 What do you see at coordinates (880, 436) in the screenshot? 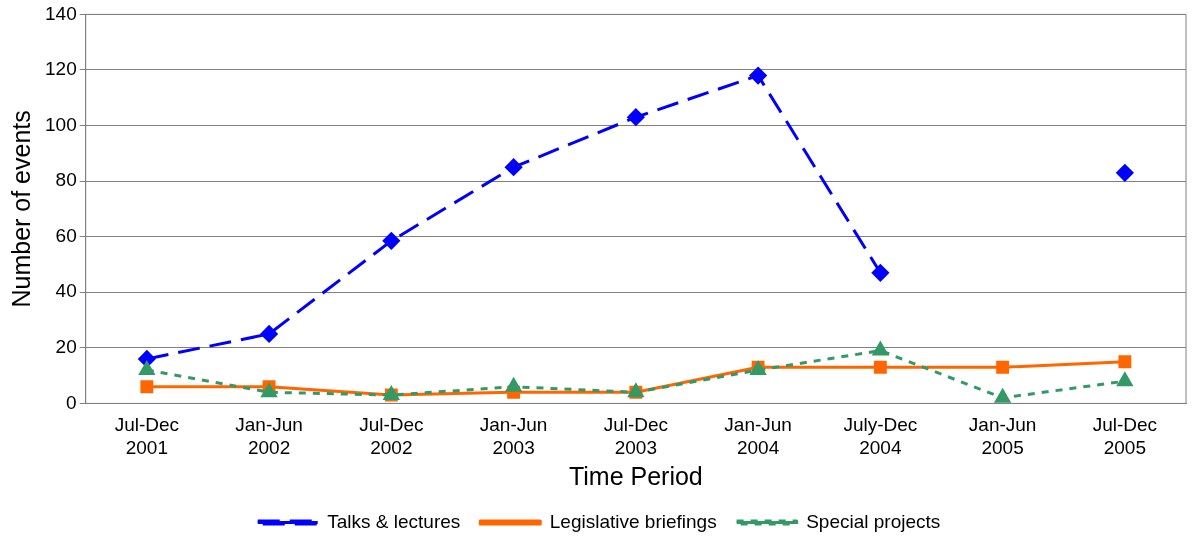
I see `x-tick-label: July-Dec 2004` at bounding box center [880, 436].